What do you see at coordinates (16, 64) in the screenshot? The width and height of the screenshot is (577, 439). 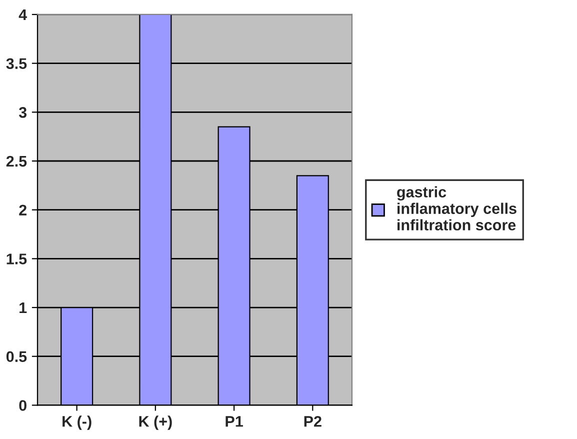 I see `y-tick-label: 3.5` at bounding box center [16, 64].